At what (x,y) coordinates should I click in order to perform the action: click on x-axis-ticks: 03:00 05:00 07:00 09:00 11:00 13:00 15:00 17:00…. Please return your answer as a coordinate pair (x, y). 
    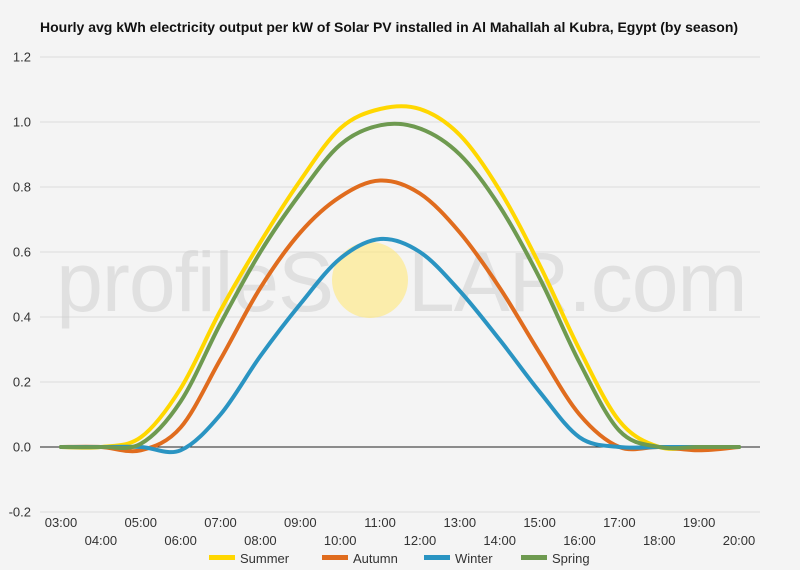
    Looking at the image, I should click on (400, 531).